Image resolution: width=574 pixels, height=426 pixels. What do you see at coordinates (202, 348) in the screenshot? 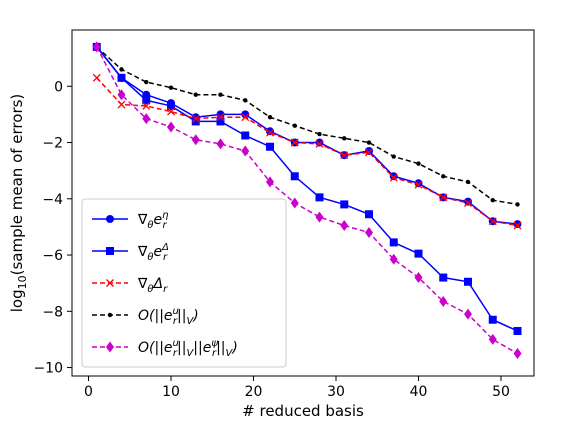
I see `legend-label-part: ||e` at bounding box center [202, 348].